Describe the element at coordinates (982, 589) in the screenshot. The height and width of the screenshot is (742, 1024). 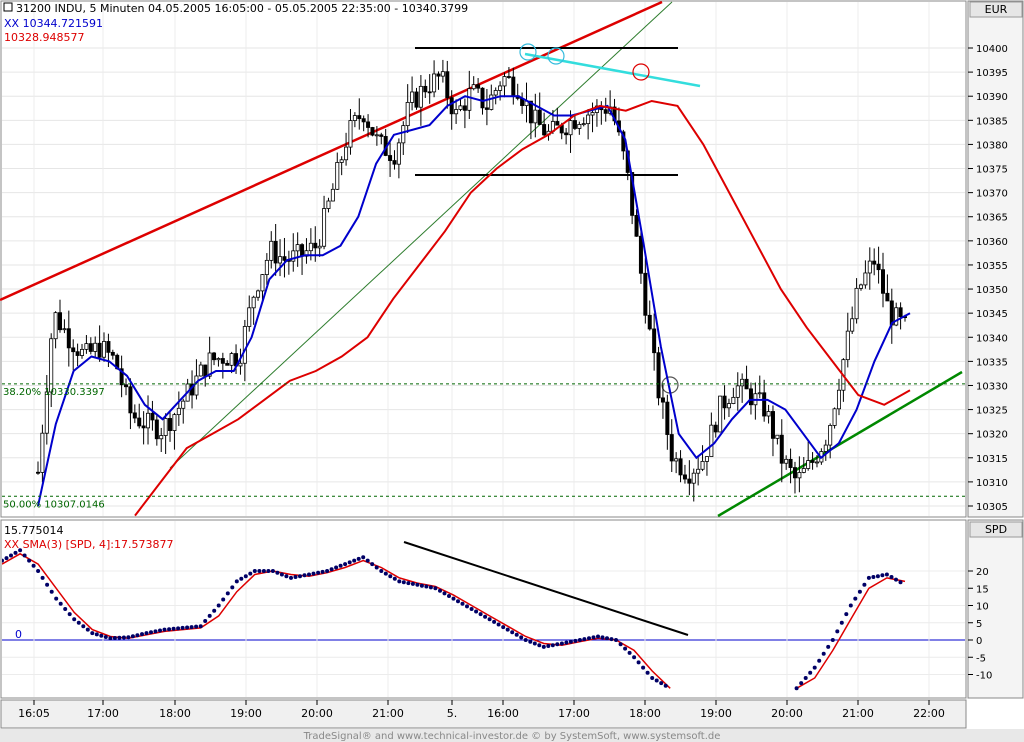
I see `indicator-tick-label: 15` at that location.